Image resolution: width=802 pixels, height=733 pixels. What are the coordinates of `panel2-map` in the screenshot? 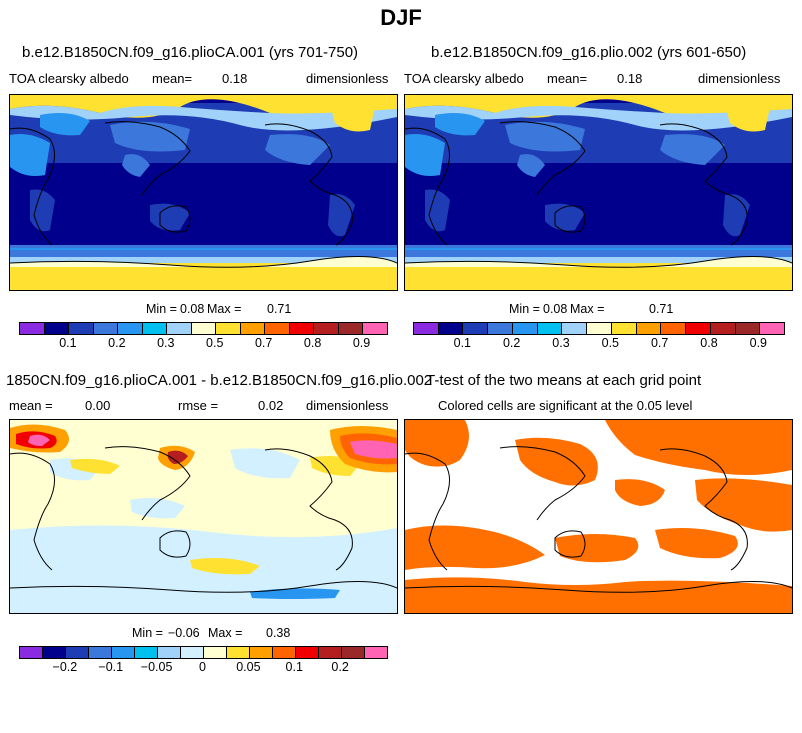 It's located at (598, 192).